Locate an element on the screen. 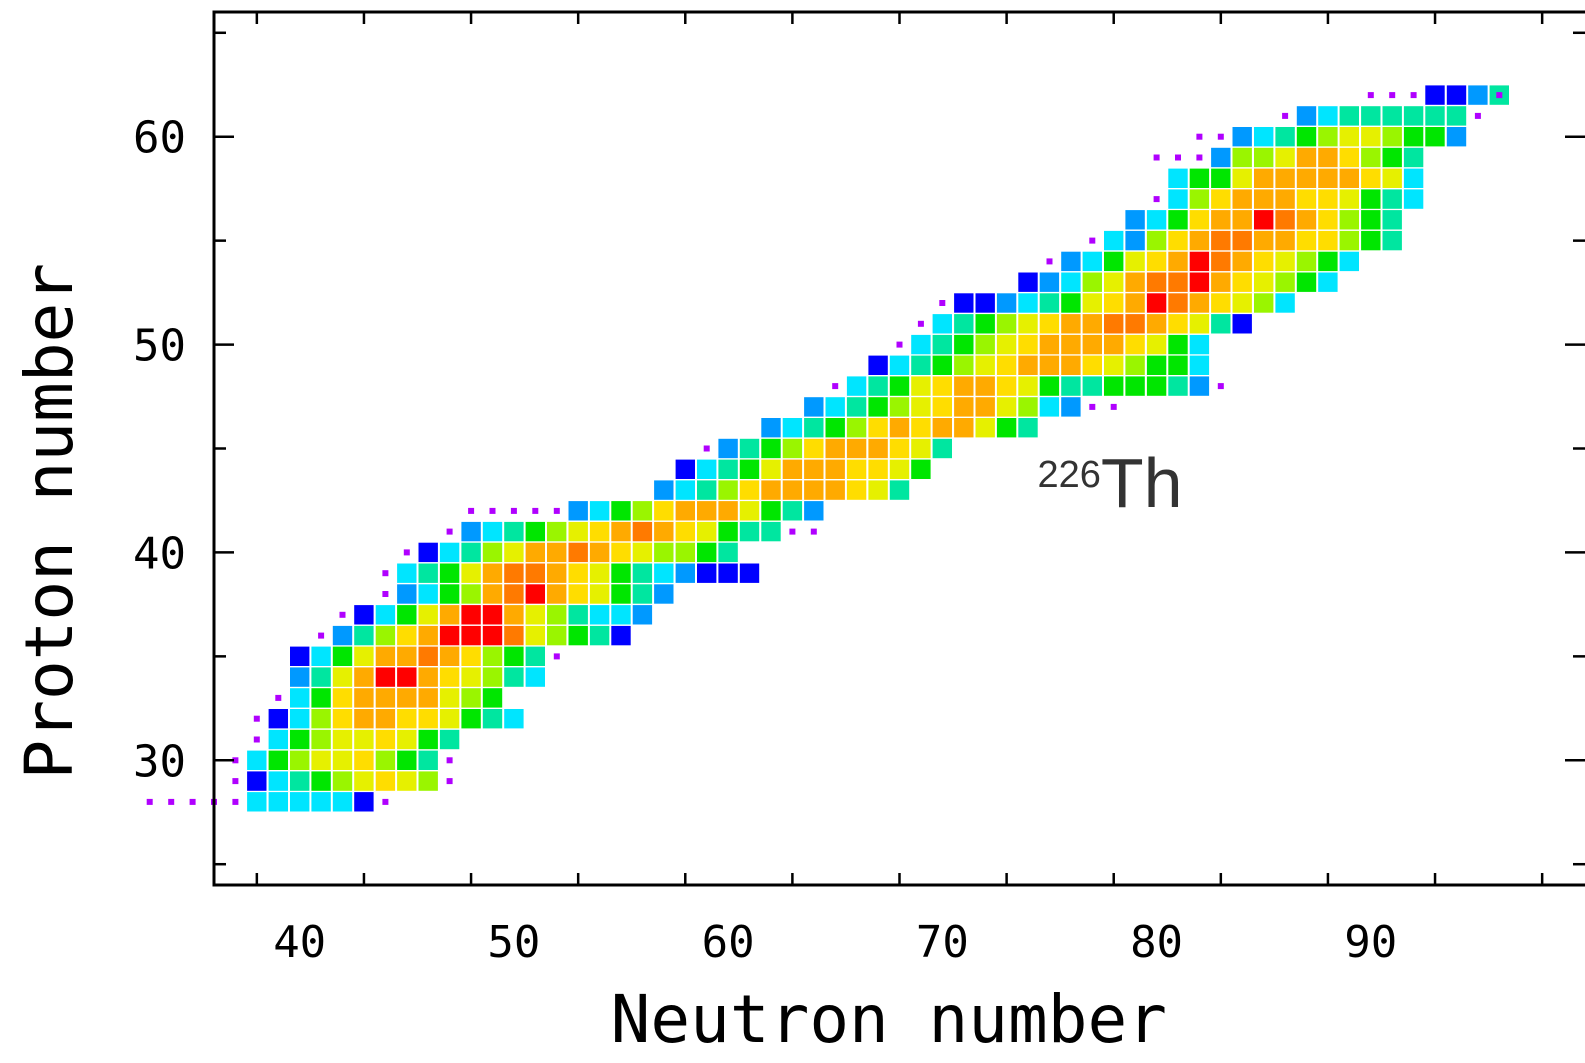  cell-n63-z45 is located at coordinates (792, 448).